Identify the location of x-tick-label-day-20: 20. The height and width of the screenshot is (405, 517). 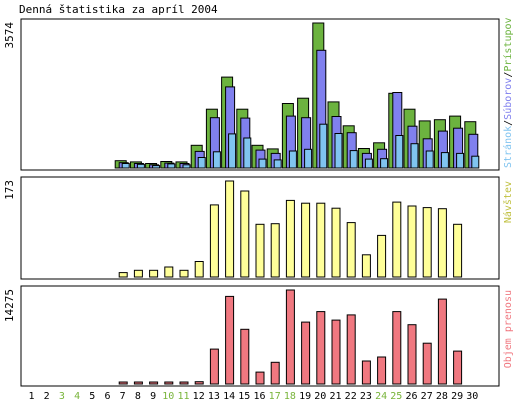
(320, 396).